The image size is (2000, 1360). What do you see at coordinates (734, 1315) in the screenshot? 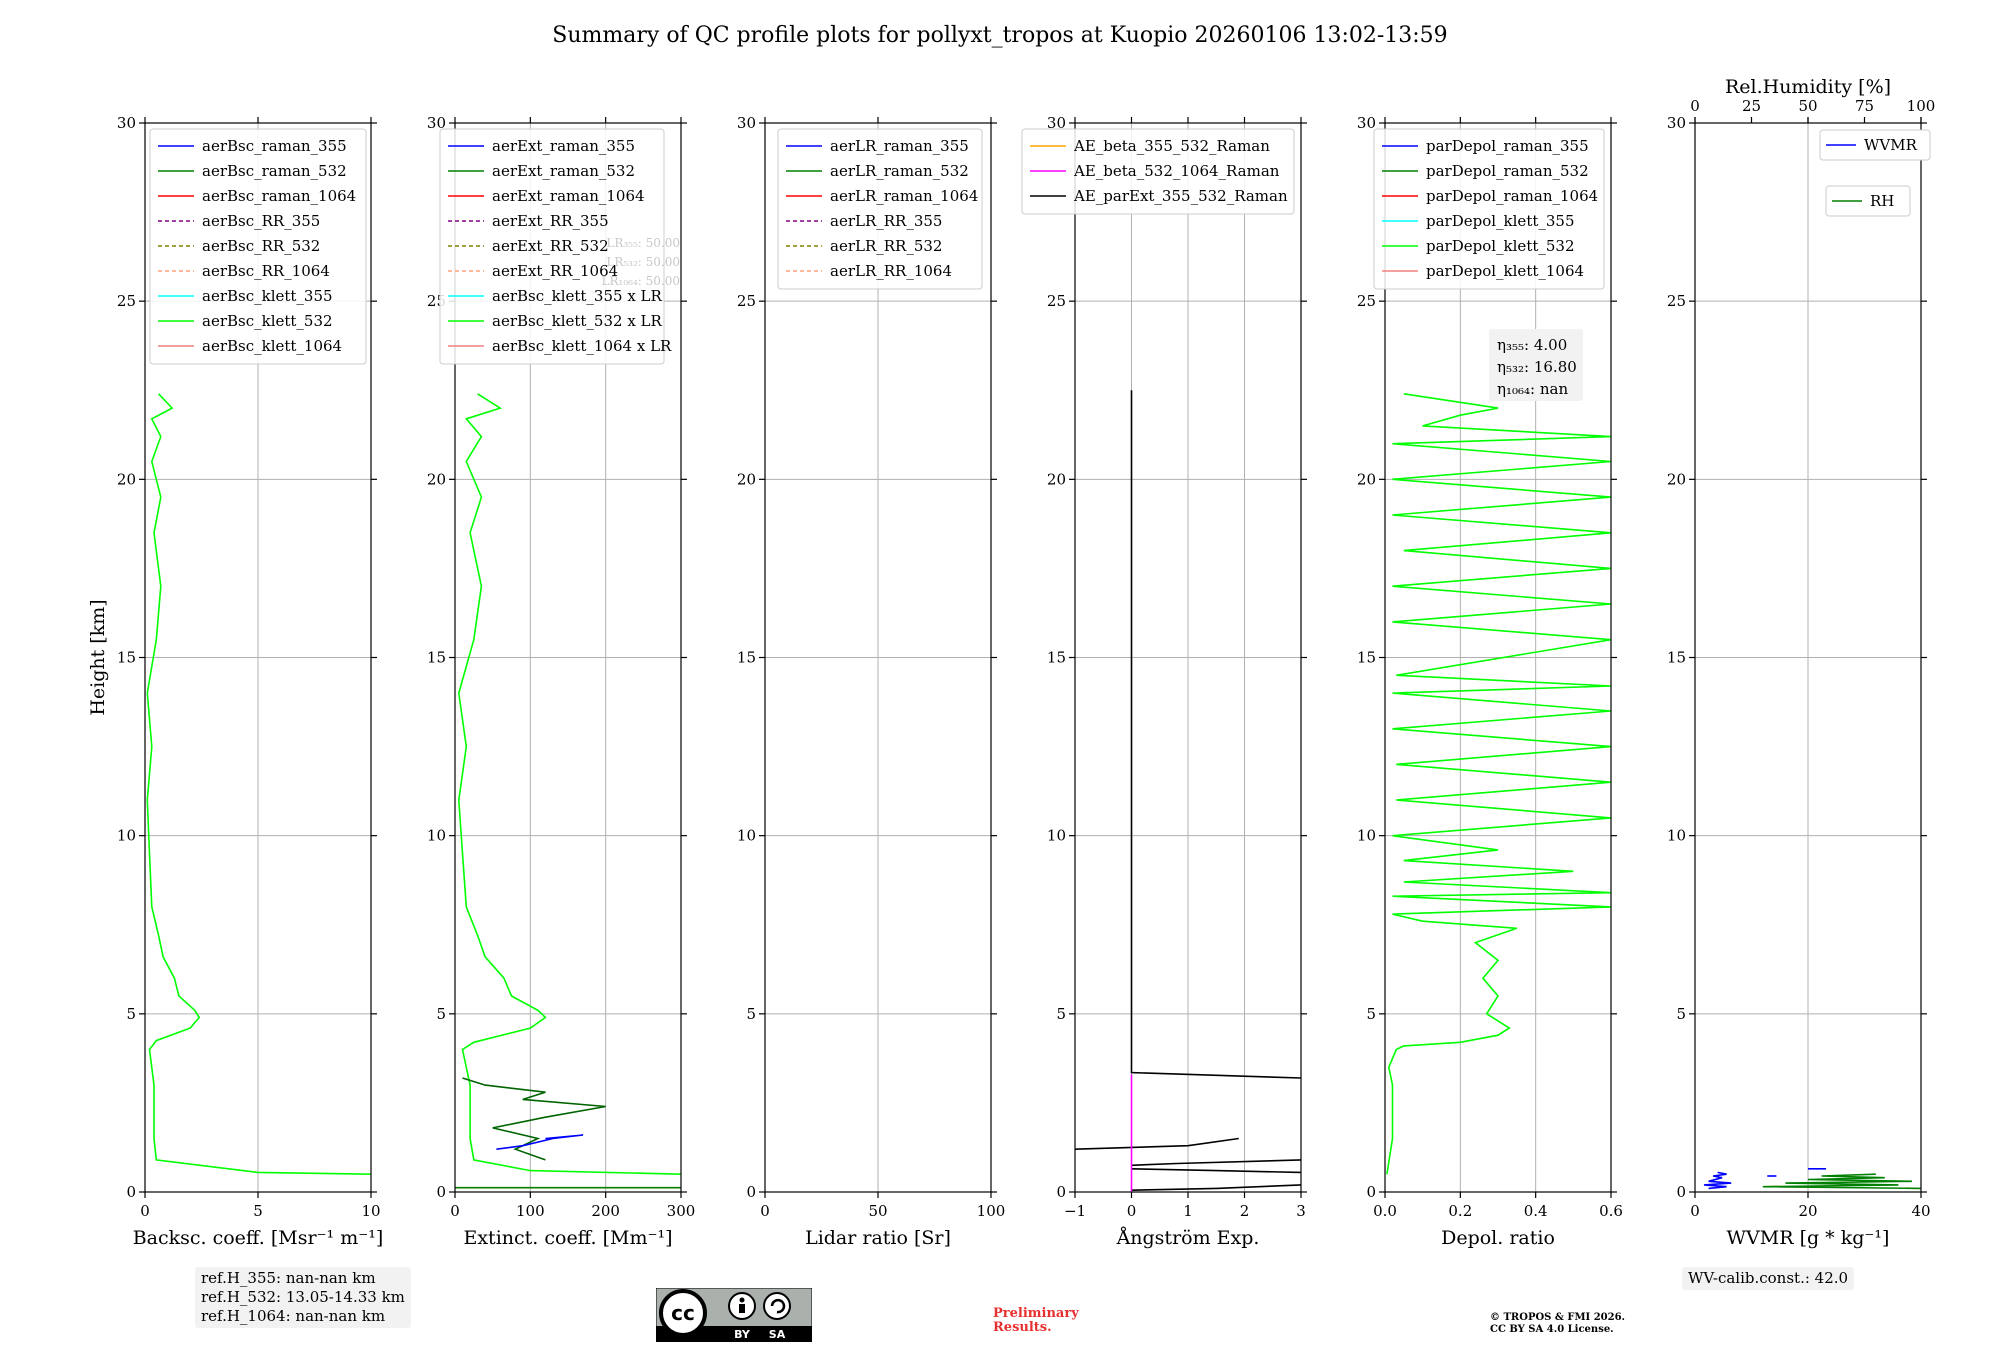
I see `cc-license-badge: cc BY SA` at bounding box center [734, 1315].